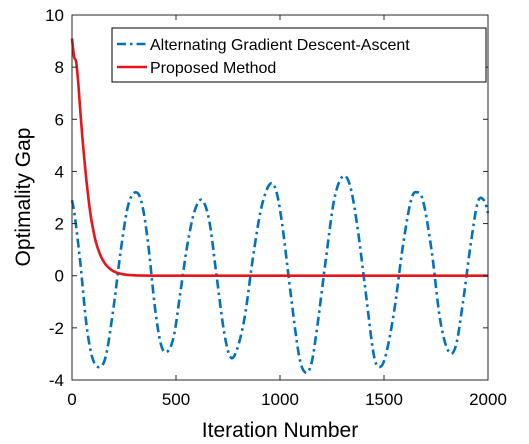 The image size is (529, 444). I want to click on y-tick-label: -2, so click(56, 328).